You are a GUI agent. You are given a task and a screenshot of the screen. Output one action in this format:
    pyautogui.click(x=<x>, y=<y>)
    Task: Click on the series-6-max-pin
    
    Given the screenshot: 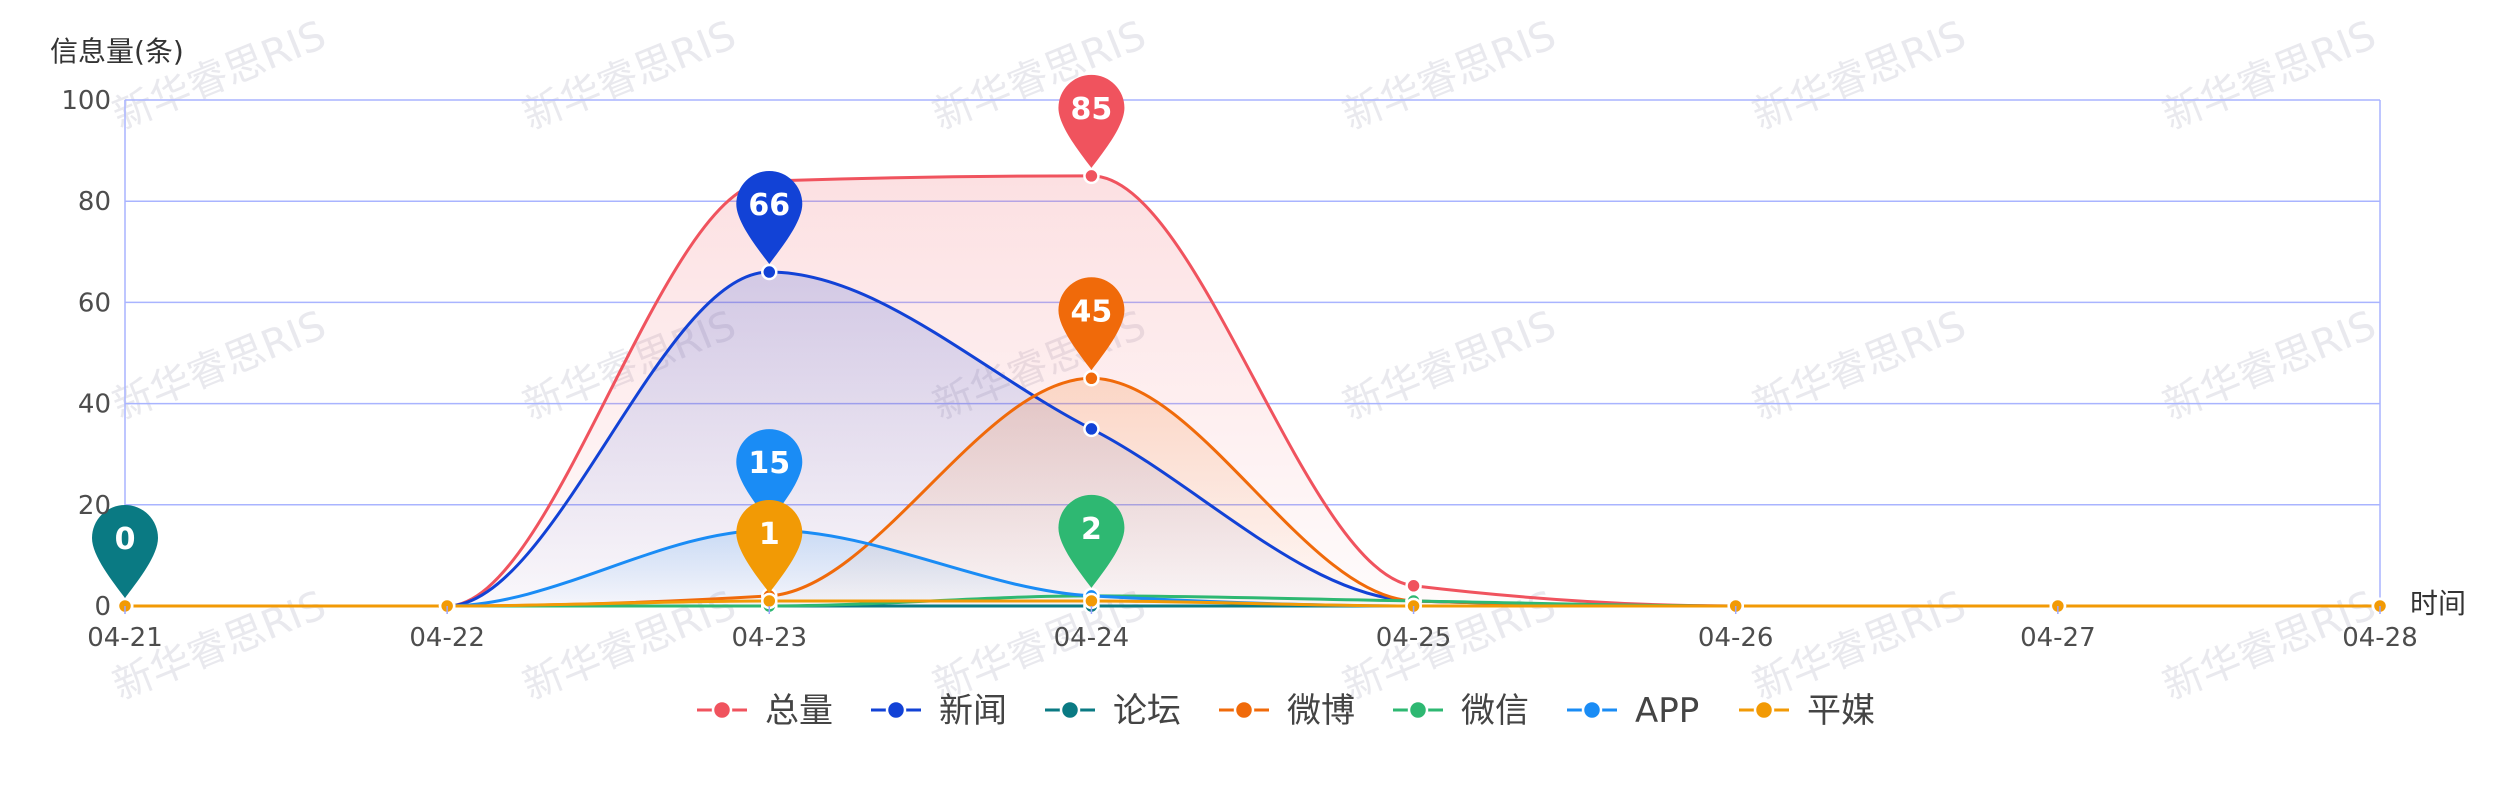 What is the action you would take?
    pyautogui.click(x=769, y=546)
    